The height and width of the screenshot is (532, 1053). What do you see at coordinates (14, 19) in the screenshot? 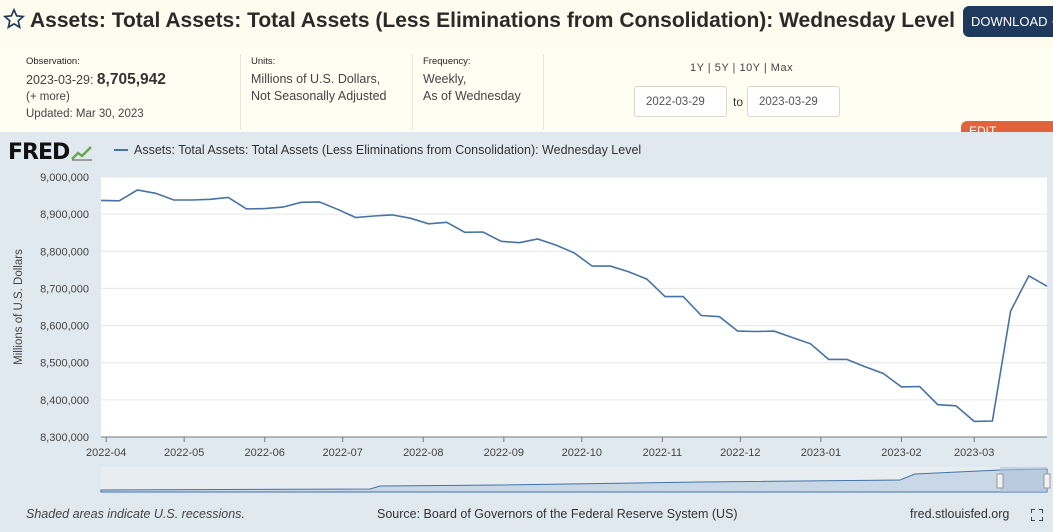
I see `star-icon` at bounding box center [14, 19].